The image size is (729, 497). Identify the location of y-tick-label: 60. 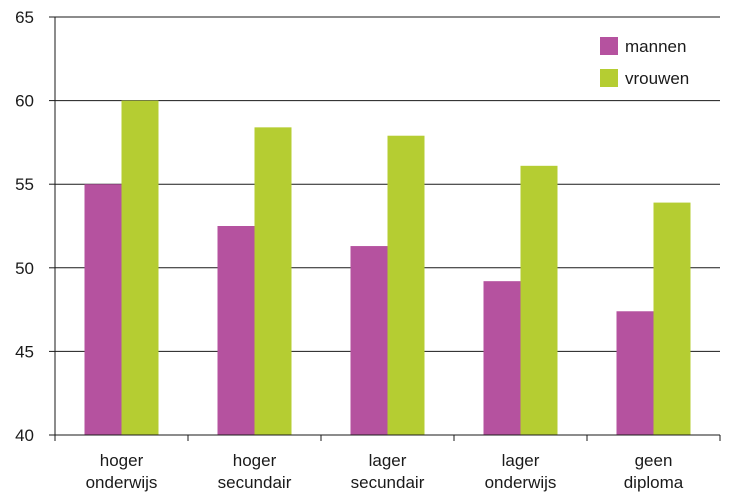
(24, 101).